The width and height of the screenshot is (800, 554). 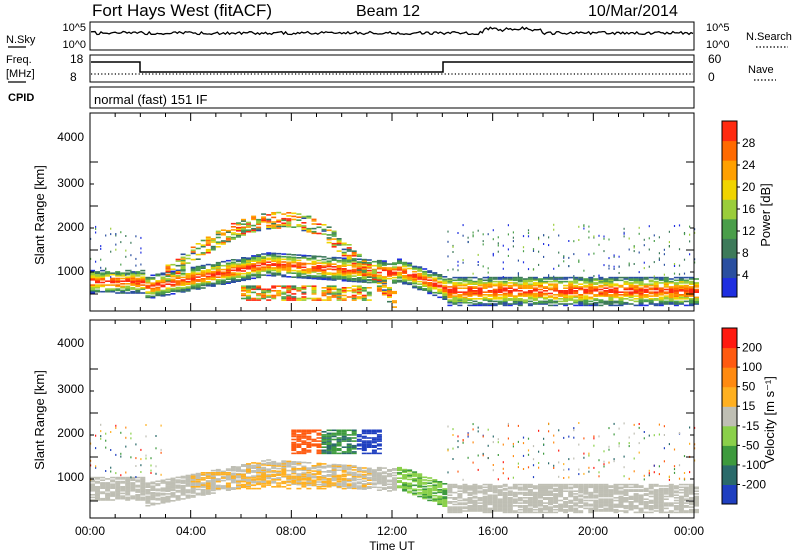 I want to click on velocity-echo-data, so click(x=394, y=468).